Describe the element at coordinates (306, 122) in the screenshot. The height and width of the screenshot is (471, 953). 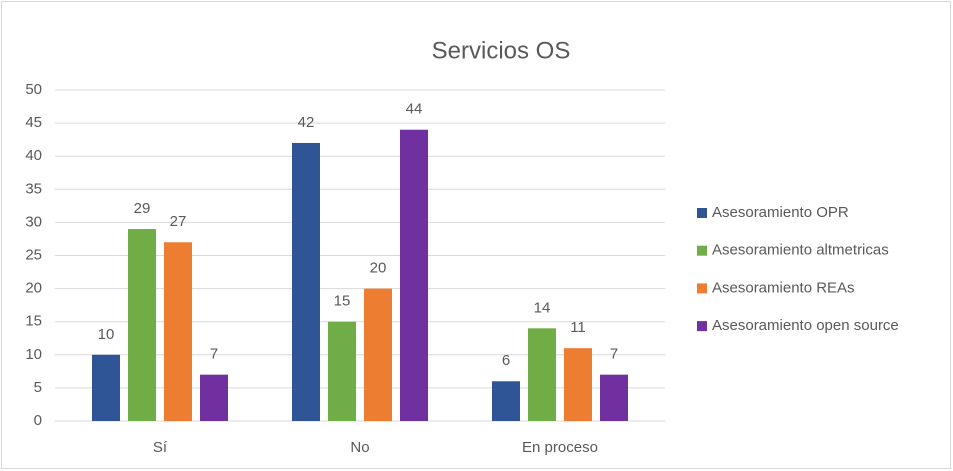
I see `data-label: 42` at that location.